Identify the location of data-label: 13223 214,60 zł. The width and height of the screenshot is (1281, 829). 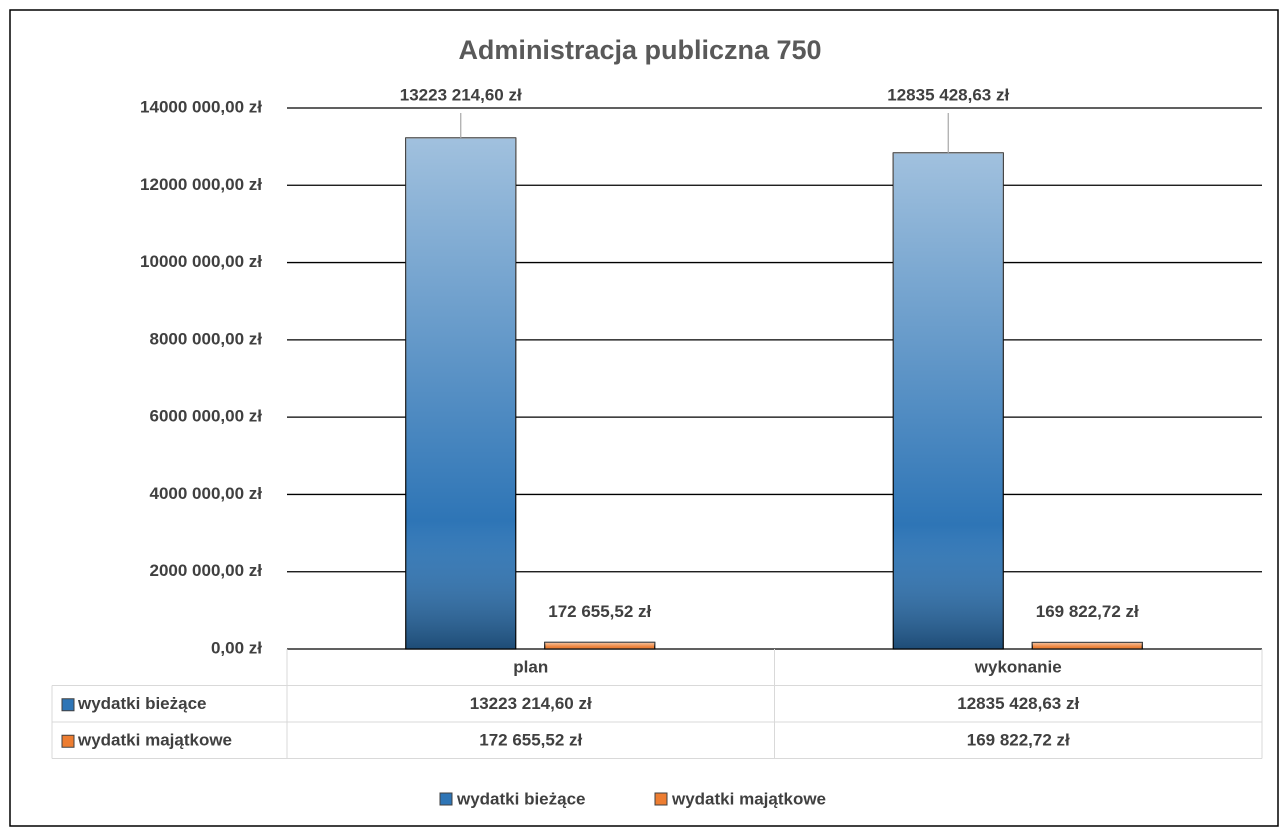
(461, 94).